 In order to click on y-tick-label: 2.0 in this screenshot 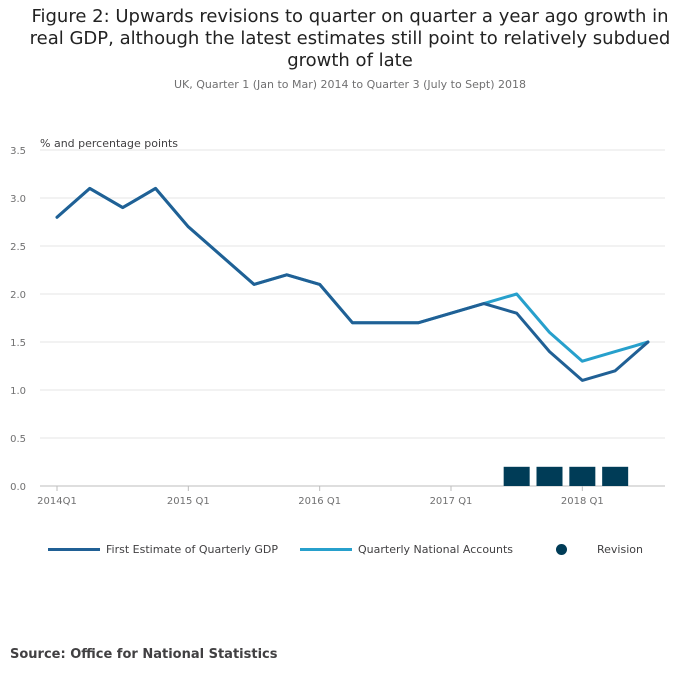, I will do `click(18, 295)`.